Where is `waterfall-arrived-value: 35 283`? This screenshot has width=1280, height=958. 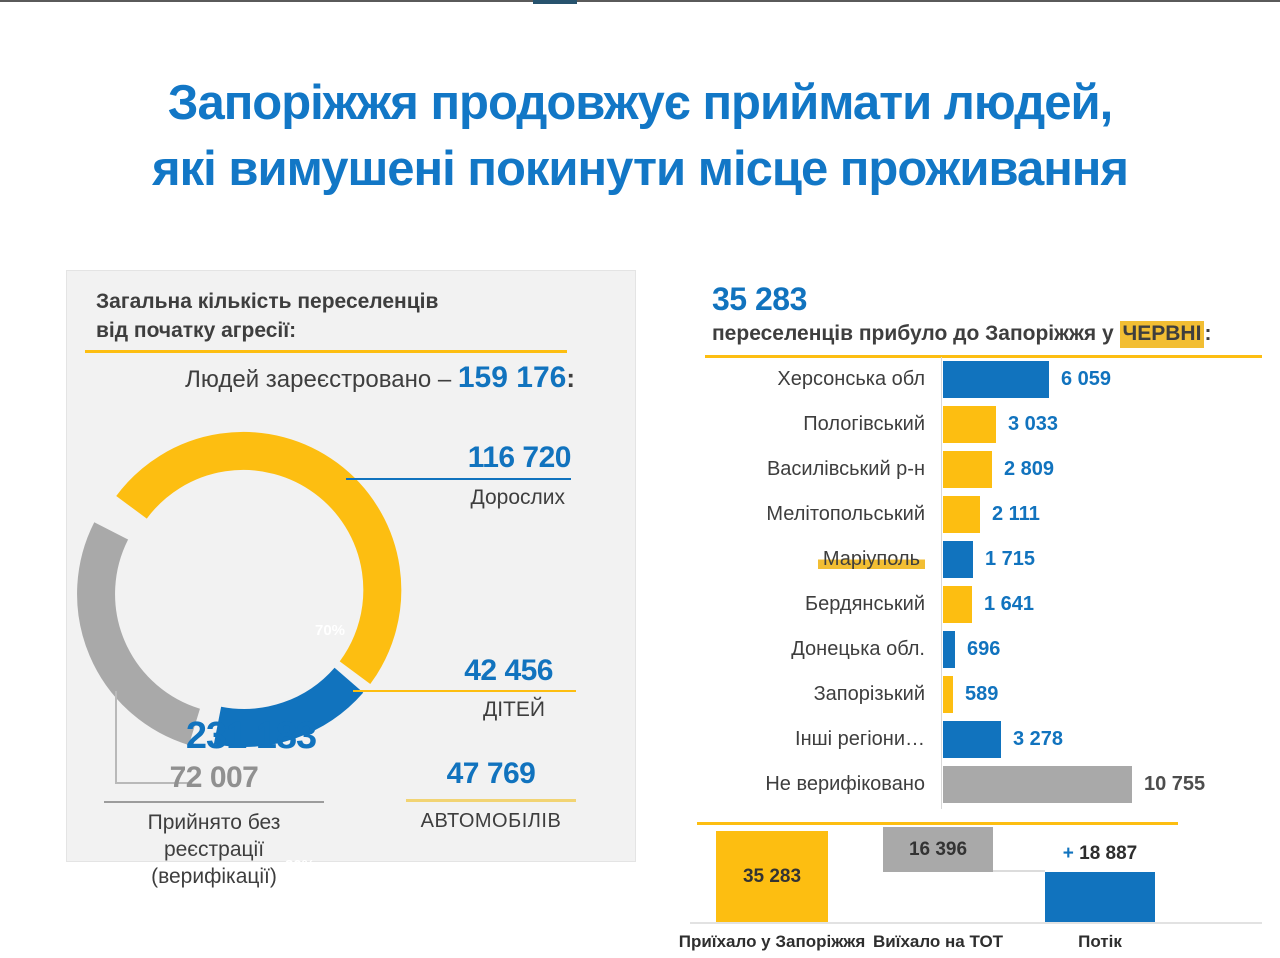
waterfall-arrived-value: 35 283 is located at coordinates (772, 876).